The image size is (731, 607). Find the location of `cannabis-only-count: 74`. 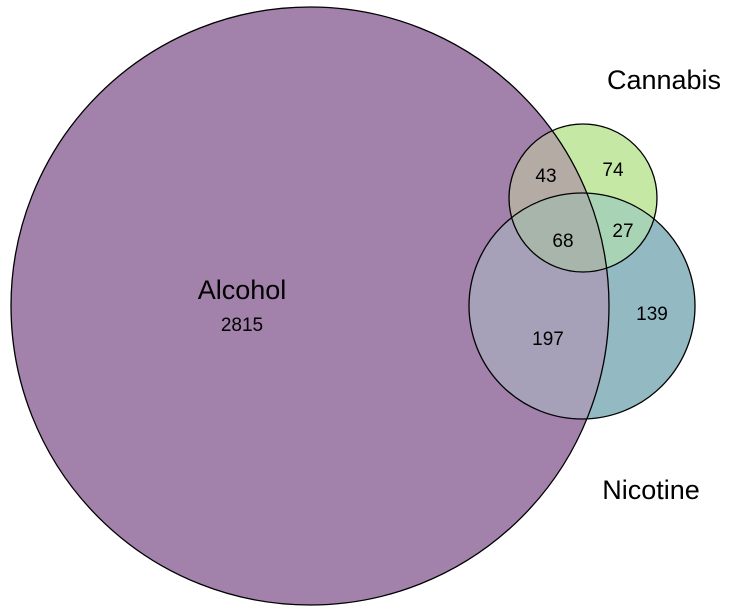

cannabis-only-count: 74 is located at coordinates (613, 170).